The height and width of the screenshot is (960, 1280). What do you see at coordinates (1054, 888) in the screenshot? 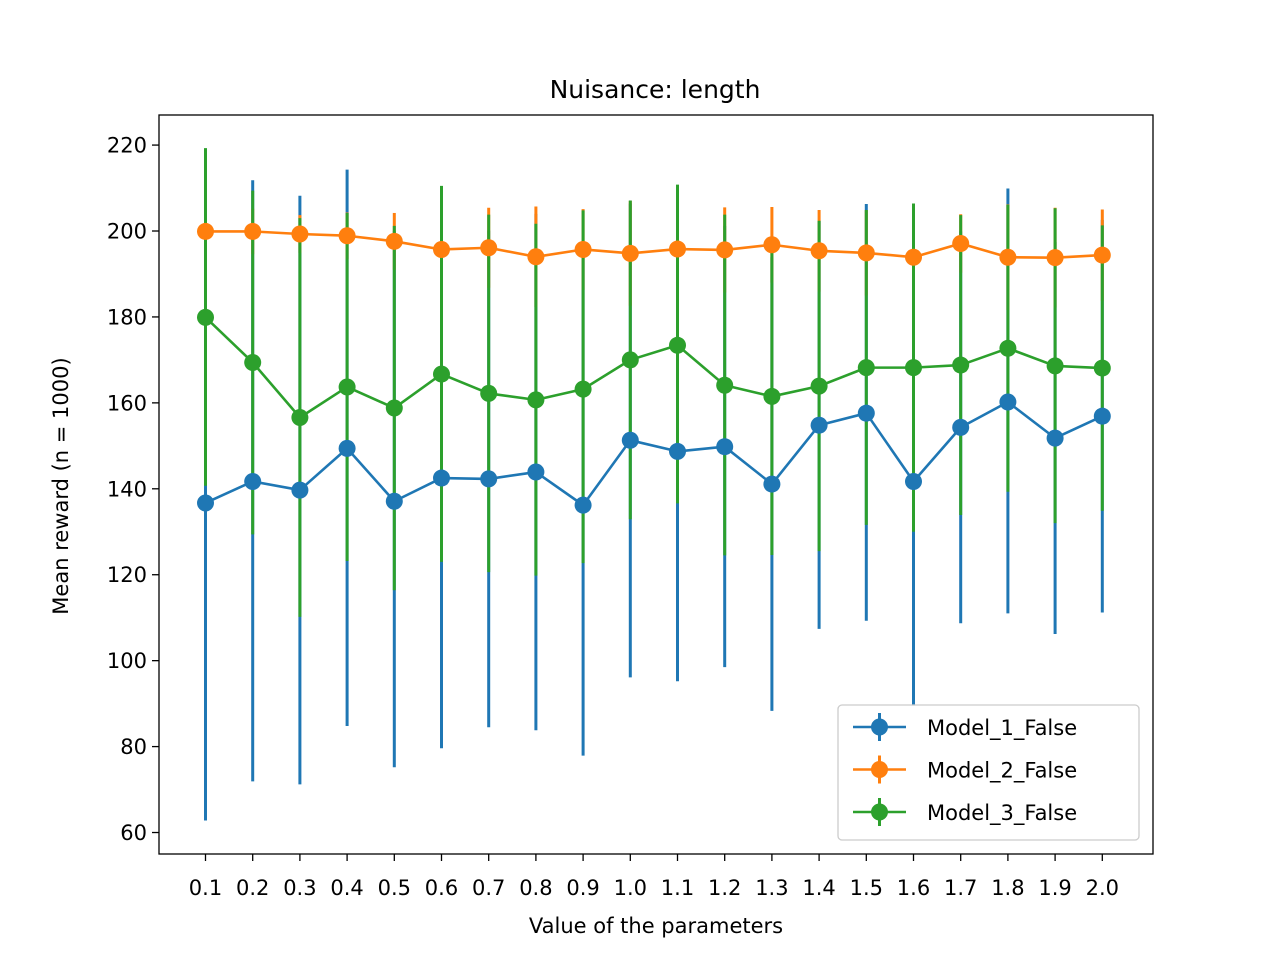
I see `x-tick-label: 1.9` at bounding box center [1054, 888].